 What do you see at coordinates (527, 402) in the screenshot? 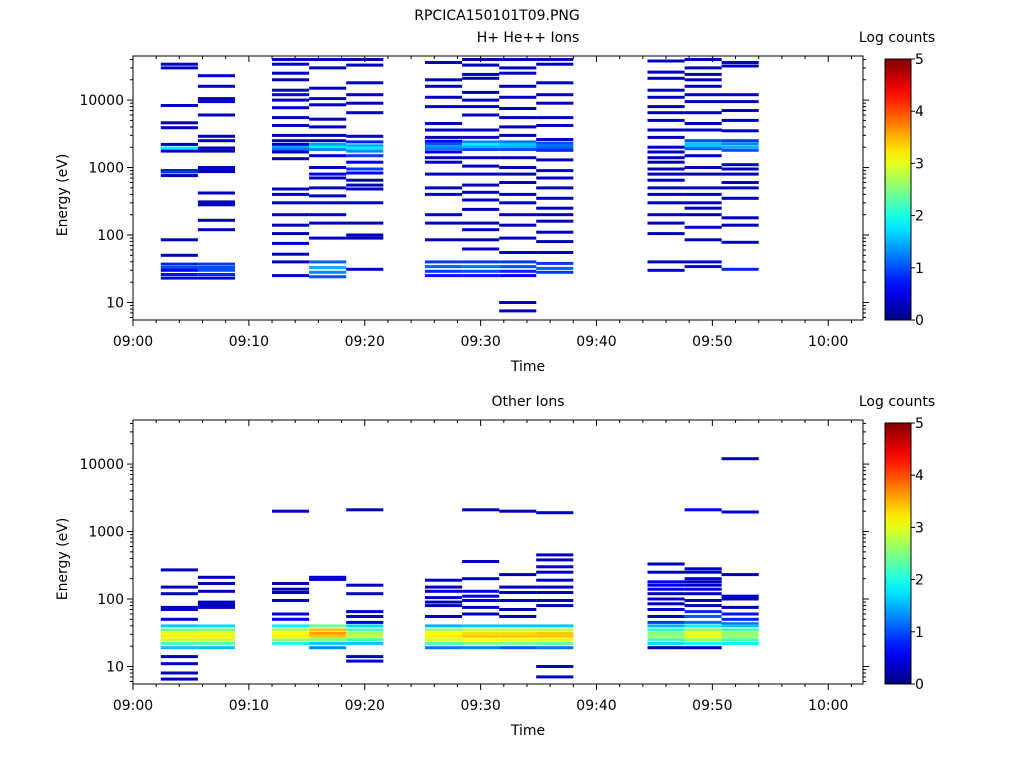
I see `panel-title: Other Ions` at bounding box center [527, 402].